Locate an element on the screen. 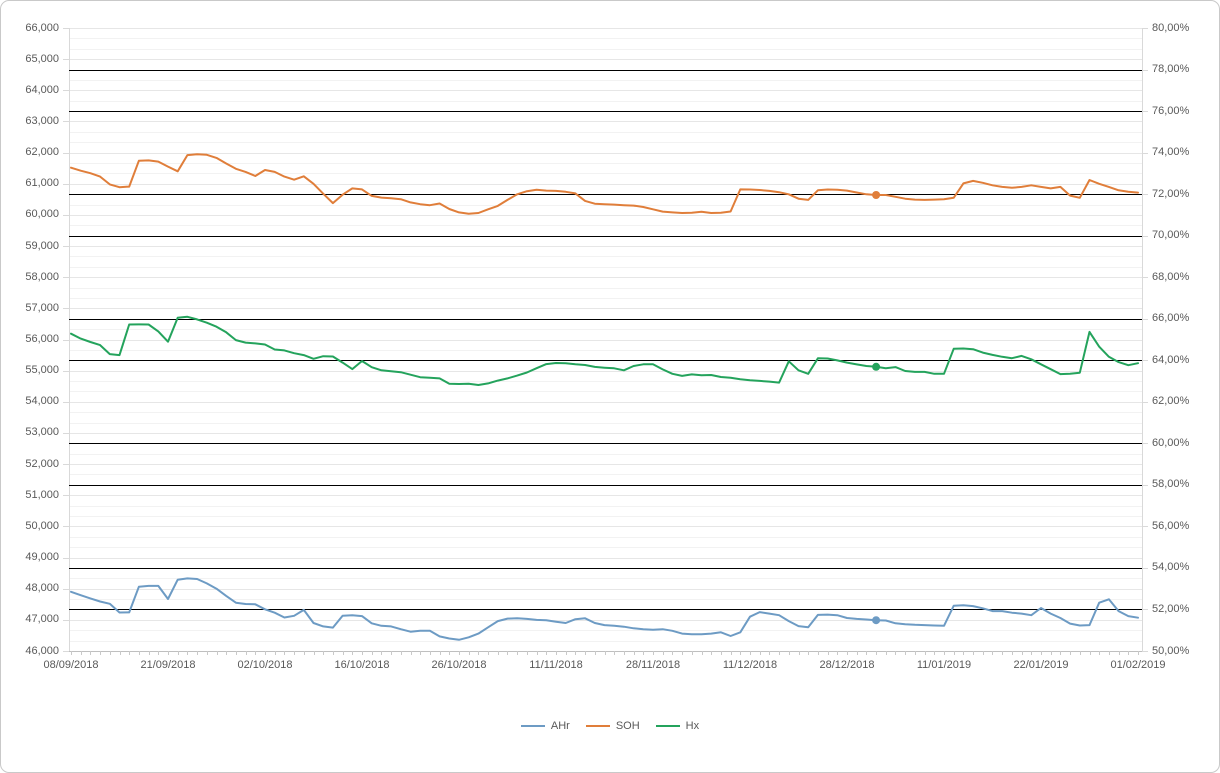 This screenshot has width=1220, height=773. legend: AHr SOH Hx is located at coordinates (610, 726).